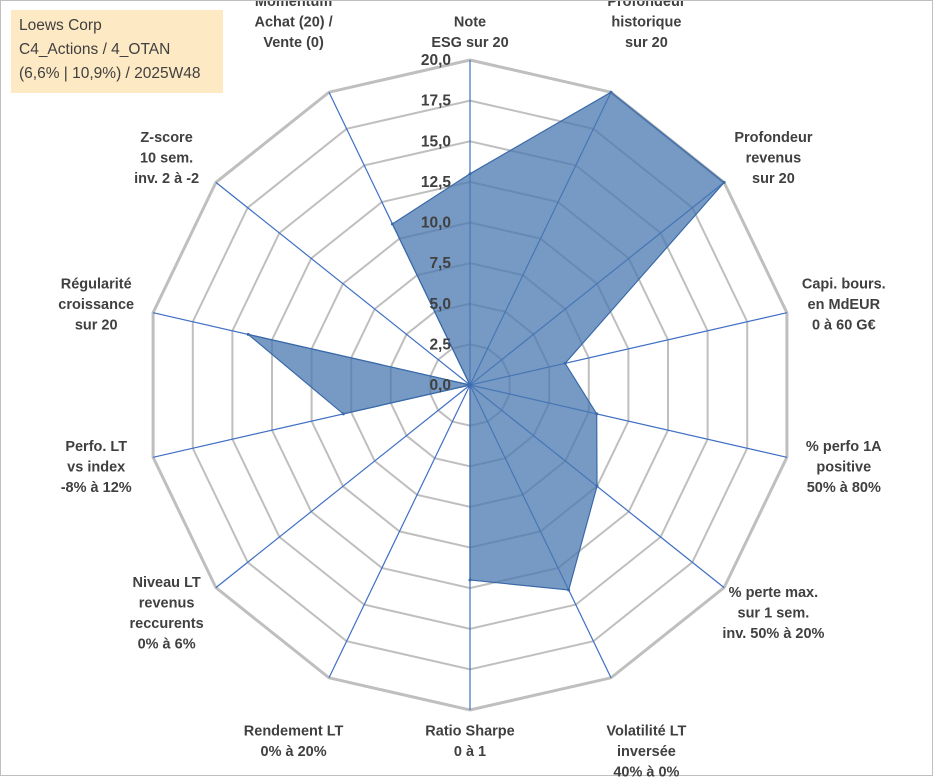 This screenshot has height=777, width=933. What do you see at coordinates (436, 182) in the screenshot?
I see `tick-label: 12,5` at bounding box center [436, 182].